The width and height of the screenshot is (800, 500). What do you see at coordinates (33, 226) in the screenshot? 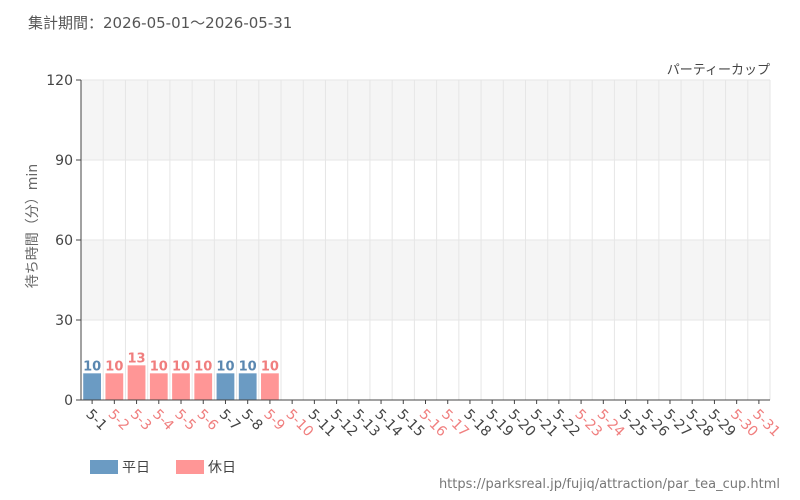
I see `y-axis-label: 待ち時間（分）min` at bounding box center [33, 226].